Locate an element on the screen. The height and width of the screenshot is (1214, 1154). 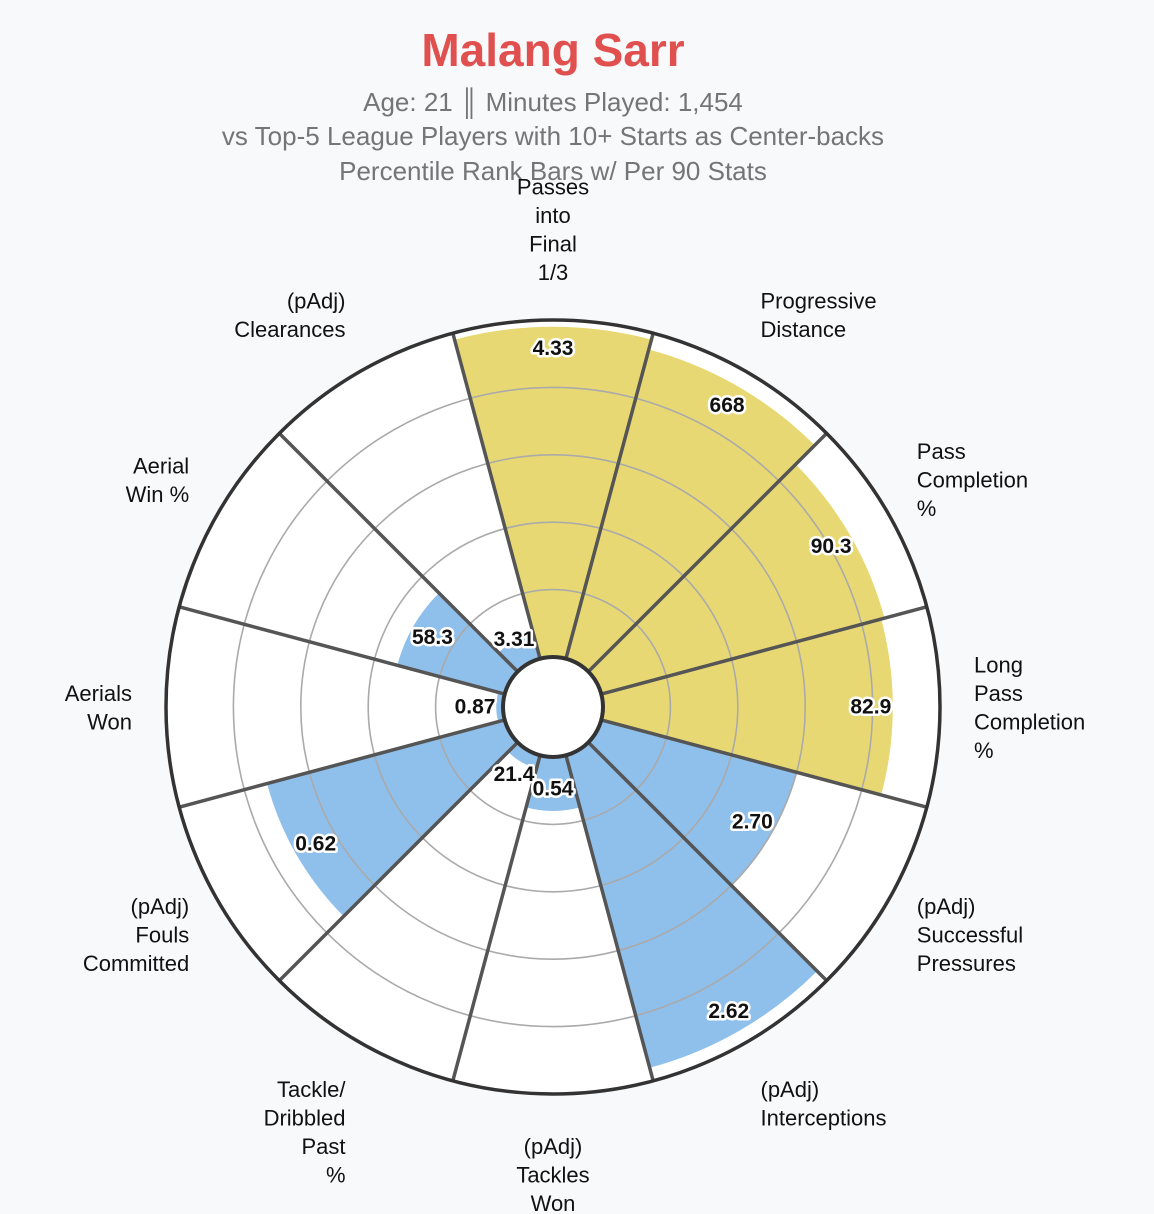
category-label-line: Distance is located at coordinates (804, 329).